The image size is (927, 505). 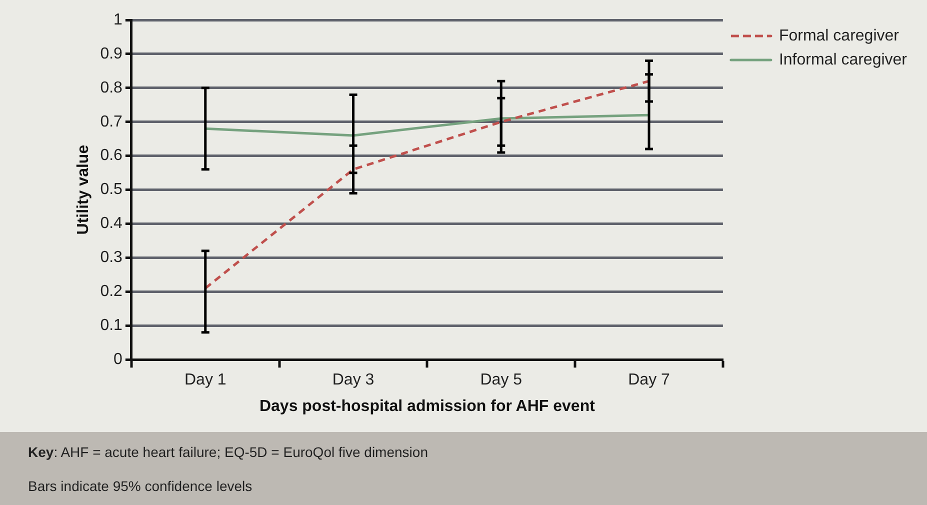 What do you see at coordinates (649, 380) in the screenshot?
I see `x-tick-label: Day 7` at bounding box center [649, 380].